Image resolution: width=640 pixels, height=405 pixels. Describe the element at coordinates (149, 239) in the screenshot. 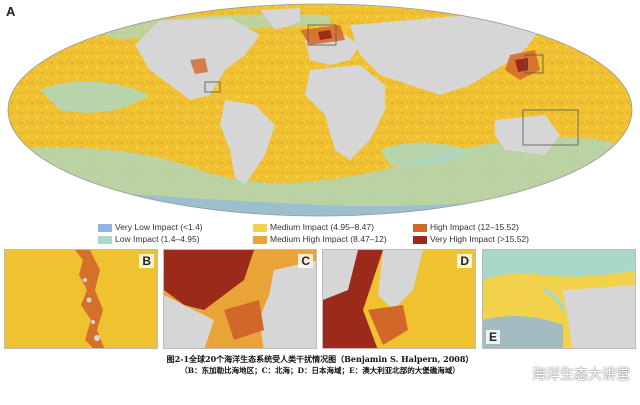

I see `legend-item-low: Low Impact (1.4–4.95)` at that location.